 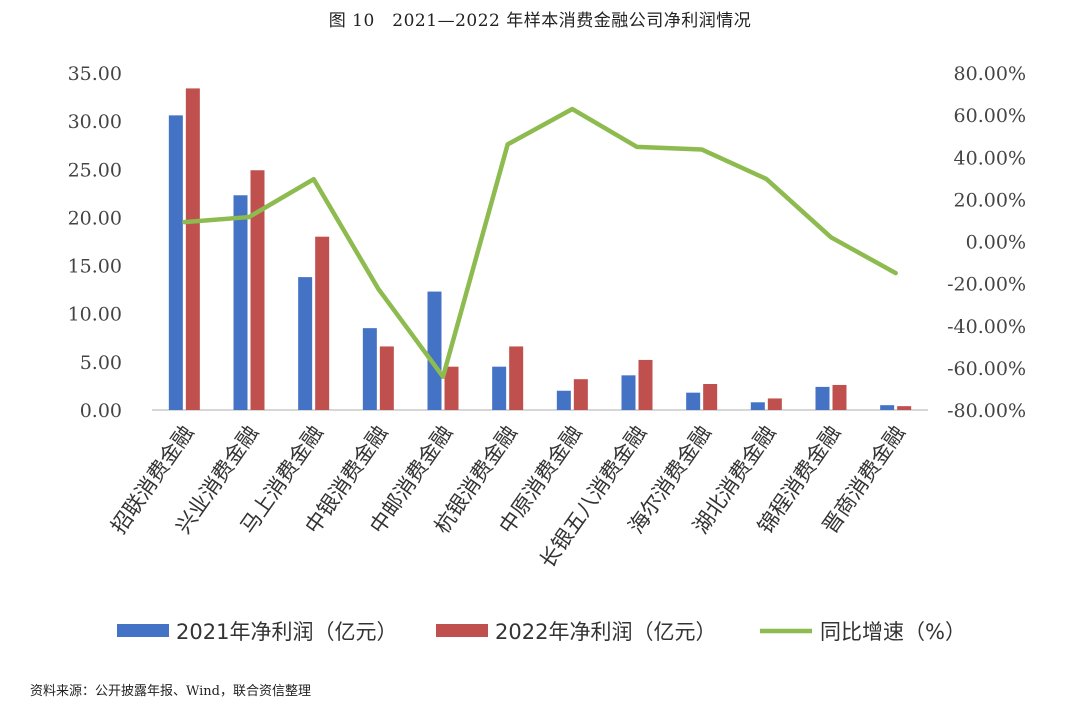 What do you see at coordinates (893, 632) in the screenshot?
I see `legend-label-growth: 同比增速（%）` at bounding box center [893, 632].